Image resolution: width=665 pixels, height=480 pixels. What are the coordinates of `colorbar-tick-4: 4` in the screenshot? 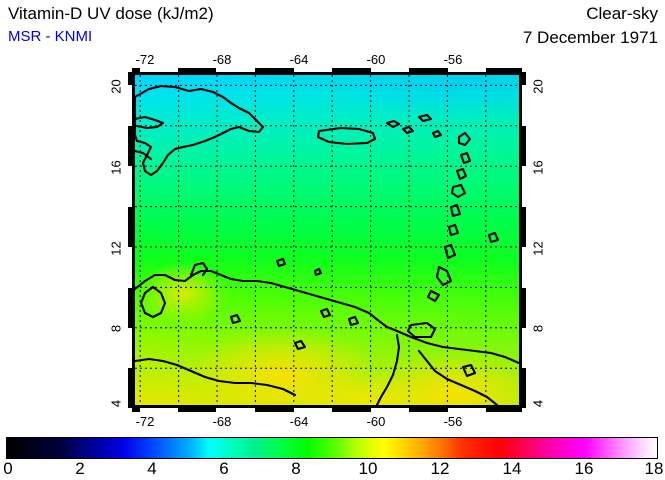 It's located at (152, 468).